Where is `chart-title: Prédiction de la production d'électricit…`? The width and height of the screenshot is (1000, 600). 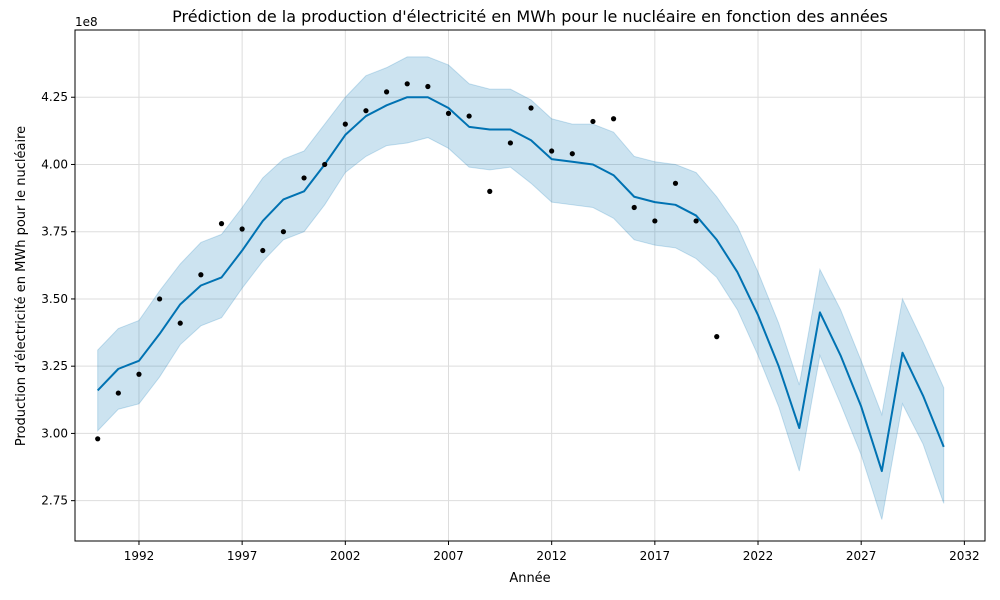
chart-title: Prédiction de la production d'électricit… is located at coordinates (530, 16).